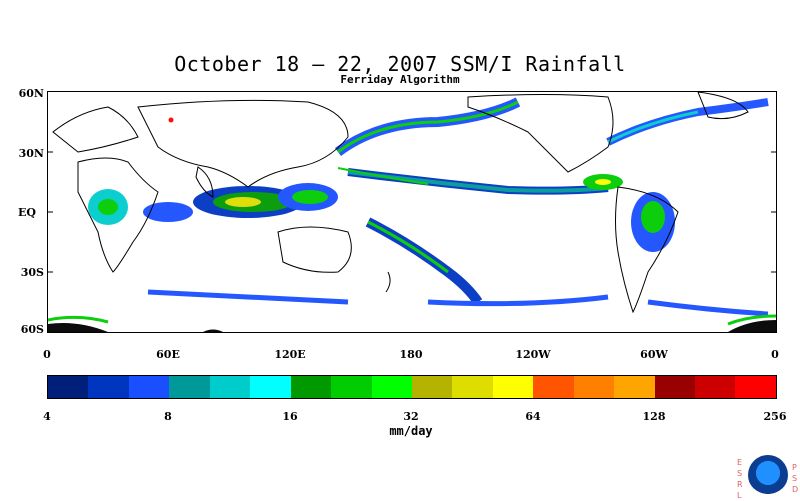 Image resolution: width=800 pixels, height=501 pixels. What do you see at coordinates (411, 416) in the screenshot?
I see `colorbar-tick-32: 32` at bounding box center [411, 416].